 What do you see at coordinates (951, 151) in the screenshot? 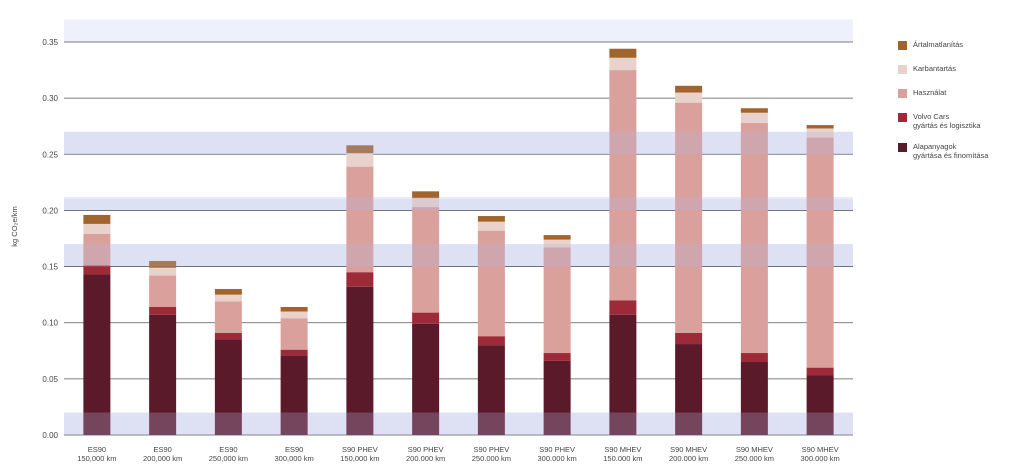
I see `legend-label: Alapanyagok gyártása és finomítása` at bounding box center [951, 151].